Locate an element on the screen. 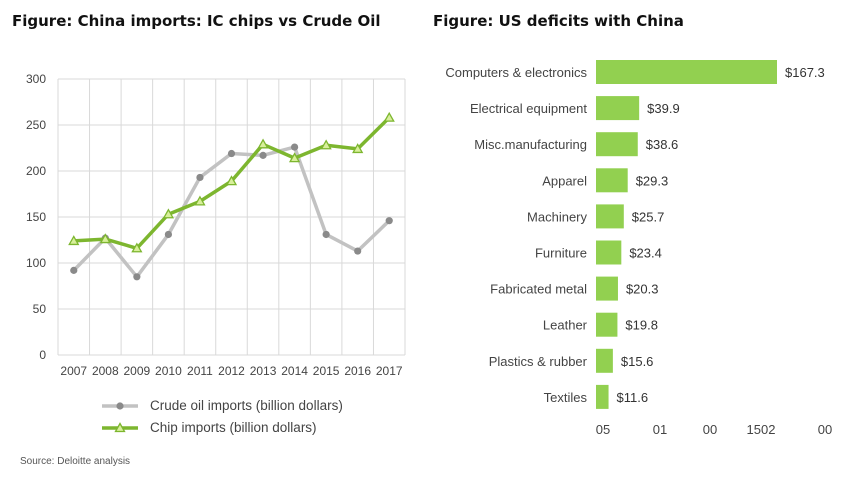 The height and width of the screenshot is (478, 842). x-tick-label: 2009 is located at coordinates (137, 371).